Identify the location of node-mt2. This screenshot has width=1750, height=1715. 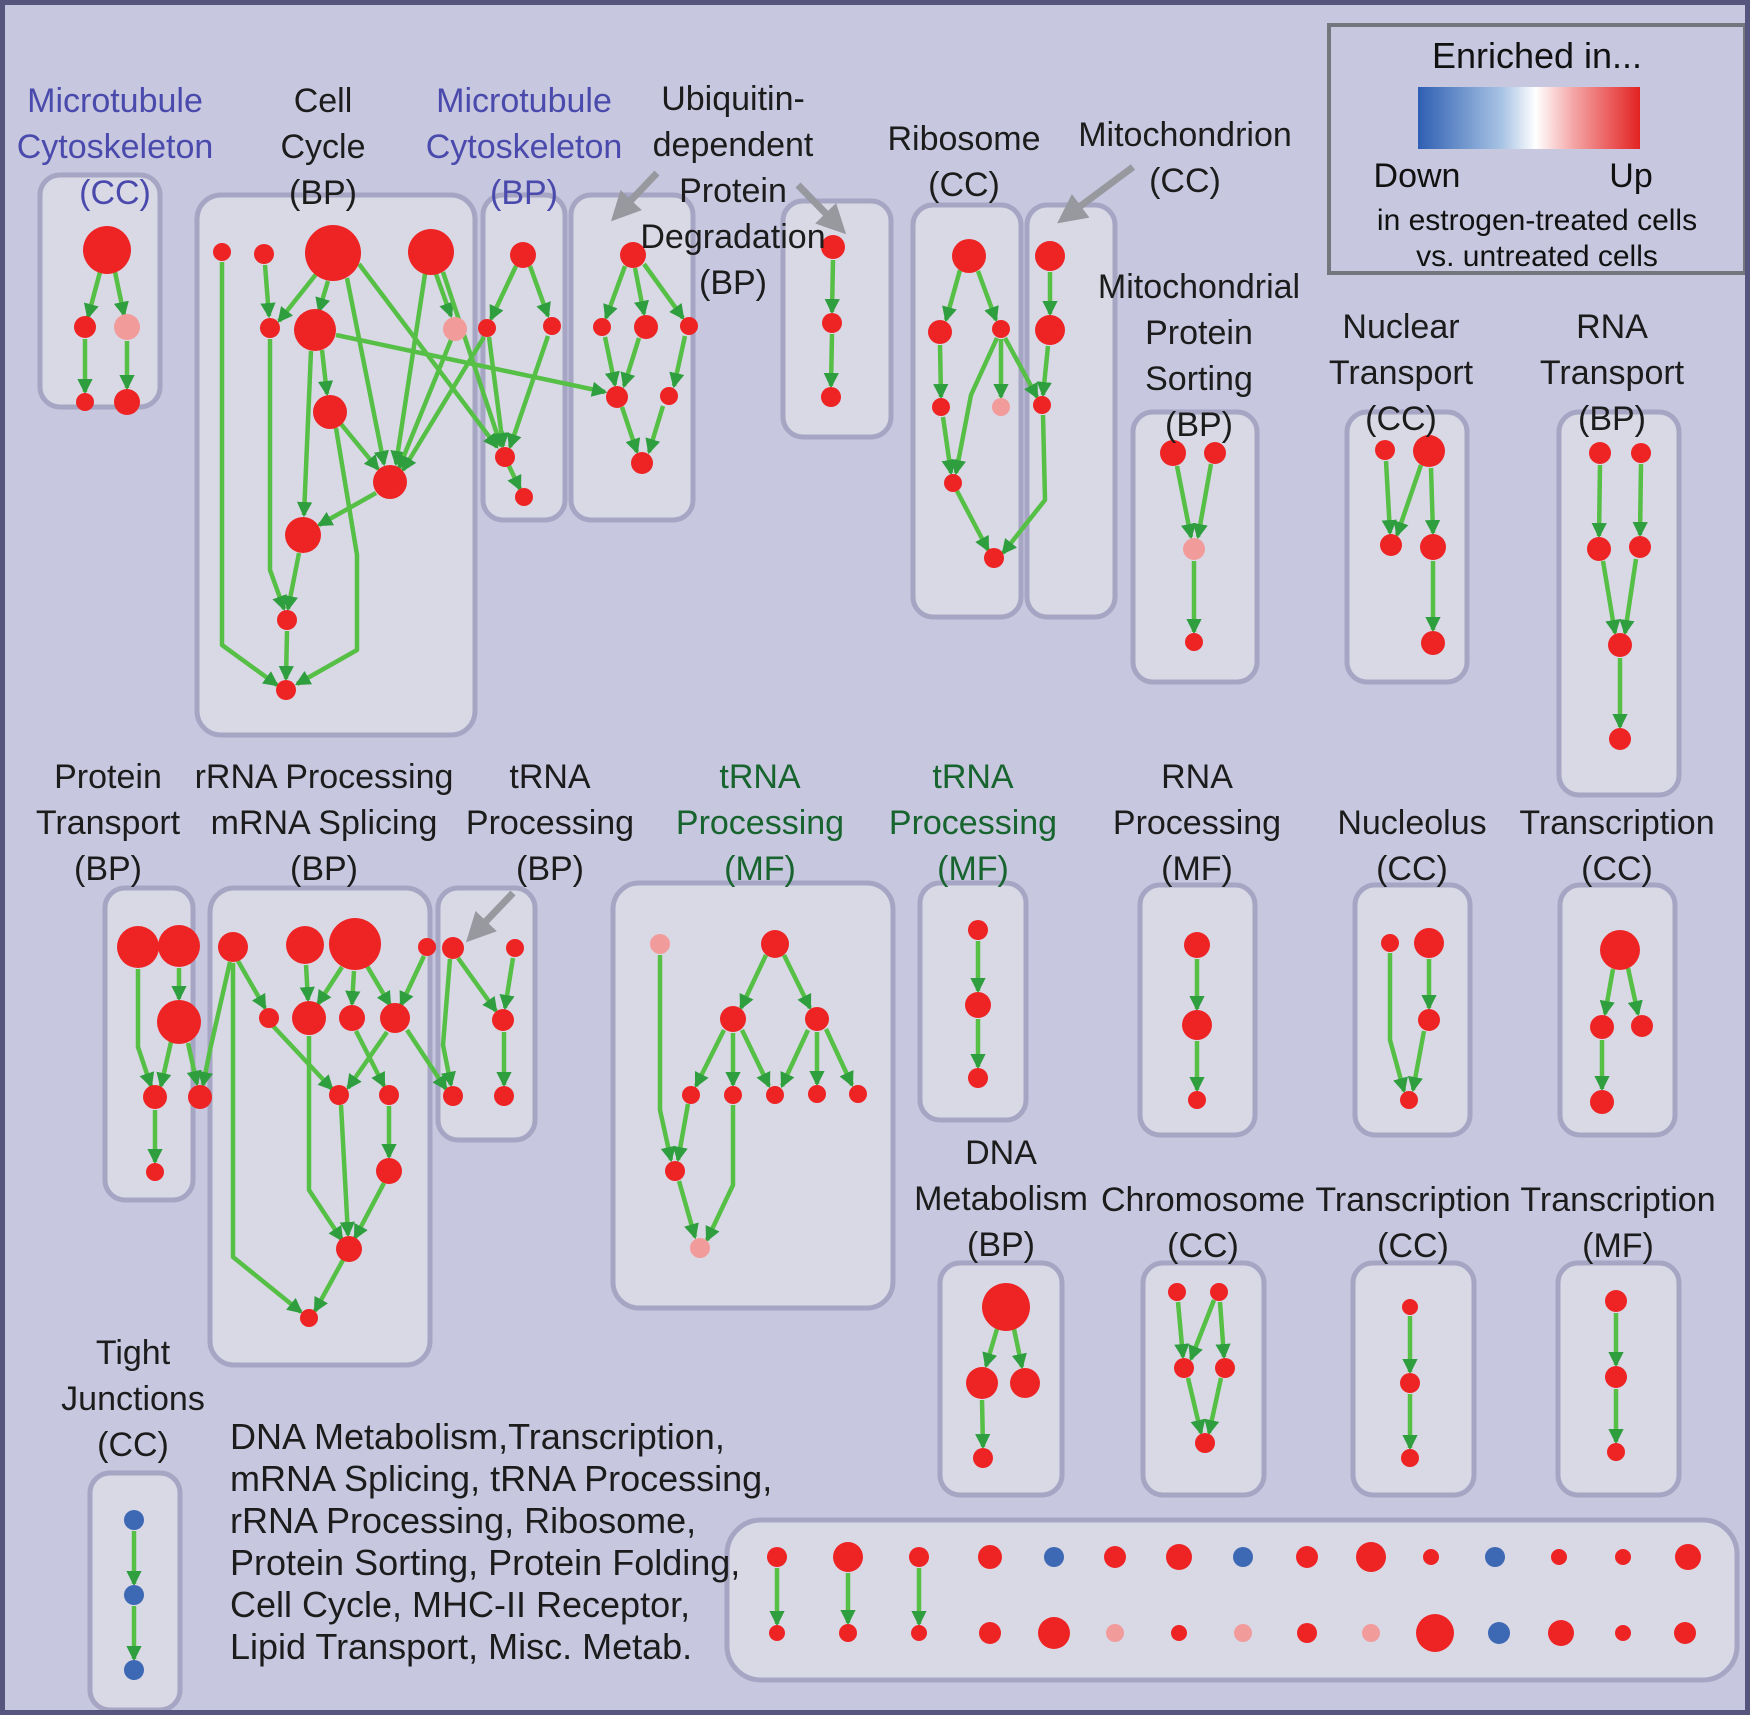
(1050, 330).